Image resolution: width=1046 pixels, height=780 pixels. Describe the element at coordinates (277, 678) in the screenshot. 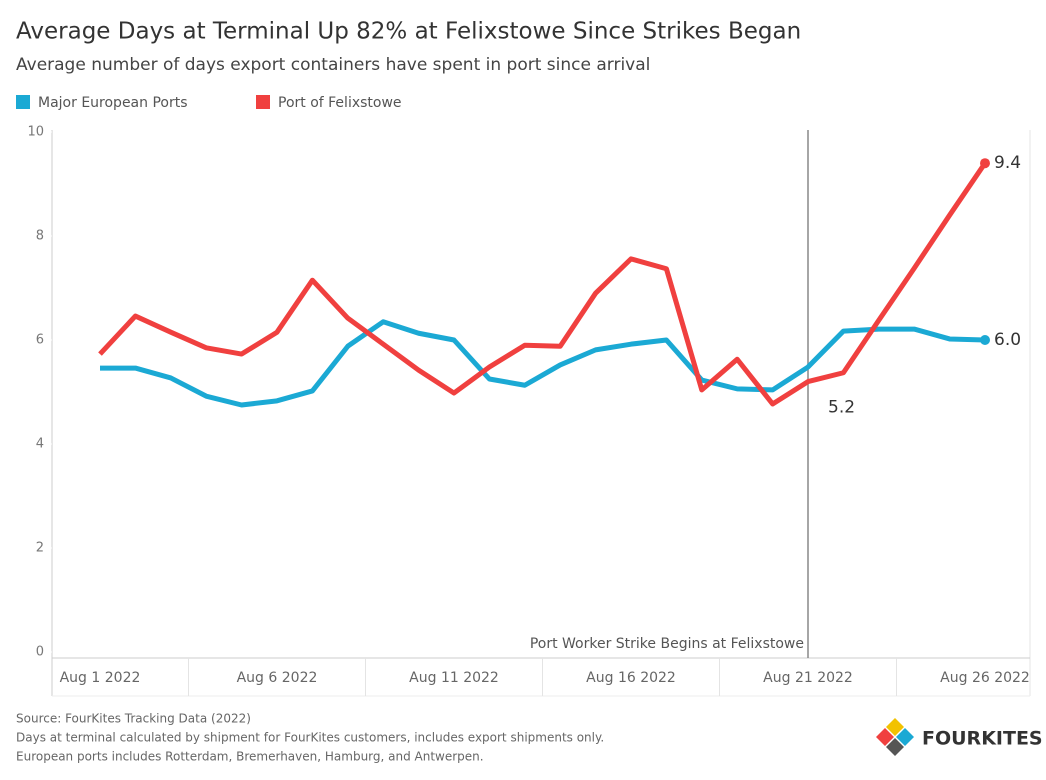

I see `x-tick-label: Aug 6 2022` at that location.